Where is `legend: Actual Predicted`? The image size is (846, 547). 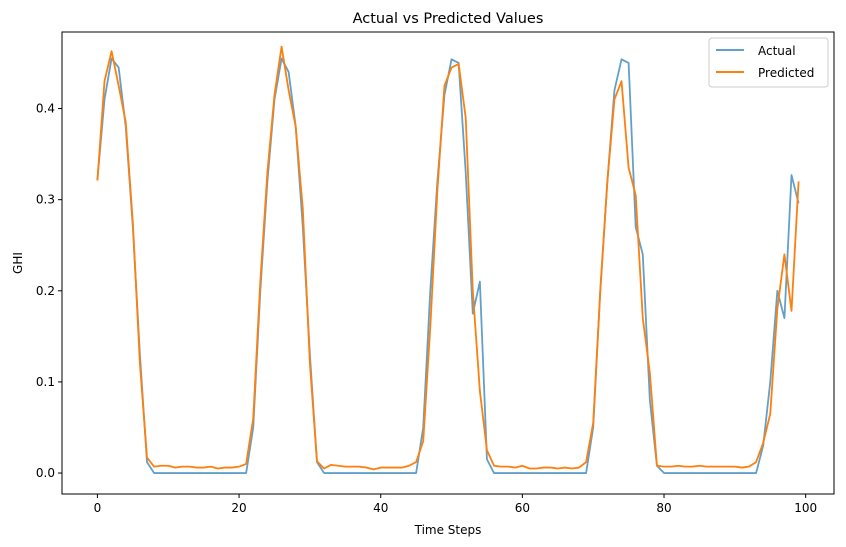
legend: Actual Predicted is located at coordinates (768, 62).